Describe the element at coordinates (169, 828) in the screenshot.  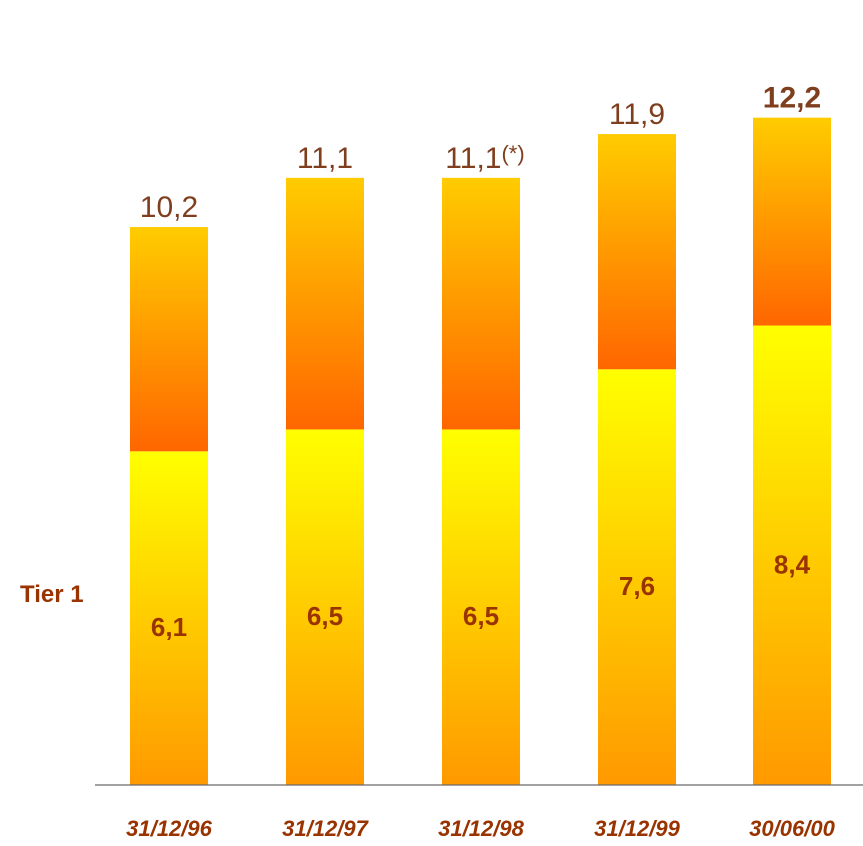
I see `x-category-label: 31/12/96` at that location.